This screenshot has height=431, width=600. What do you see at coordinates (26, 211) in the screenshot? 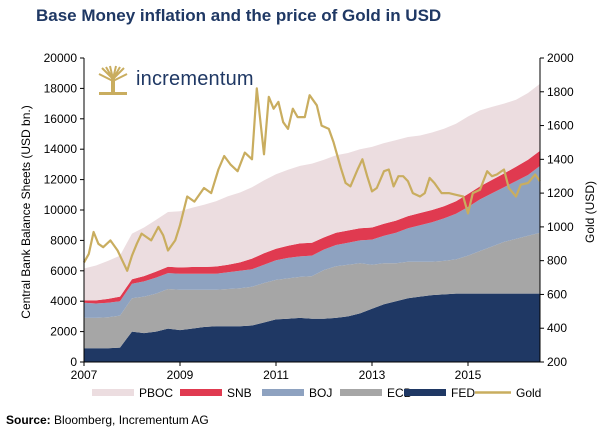
I see `y-axis-label: Central Bank Balance Sheets (USD bn.)` at bounding box center [26, 211].